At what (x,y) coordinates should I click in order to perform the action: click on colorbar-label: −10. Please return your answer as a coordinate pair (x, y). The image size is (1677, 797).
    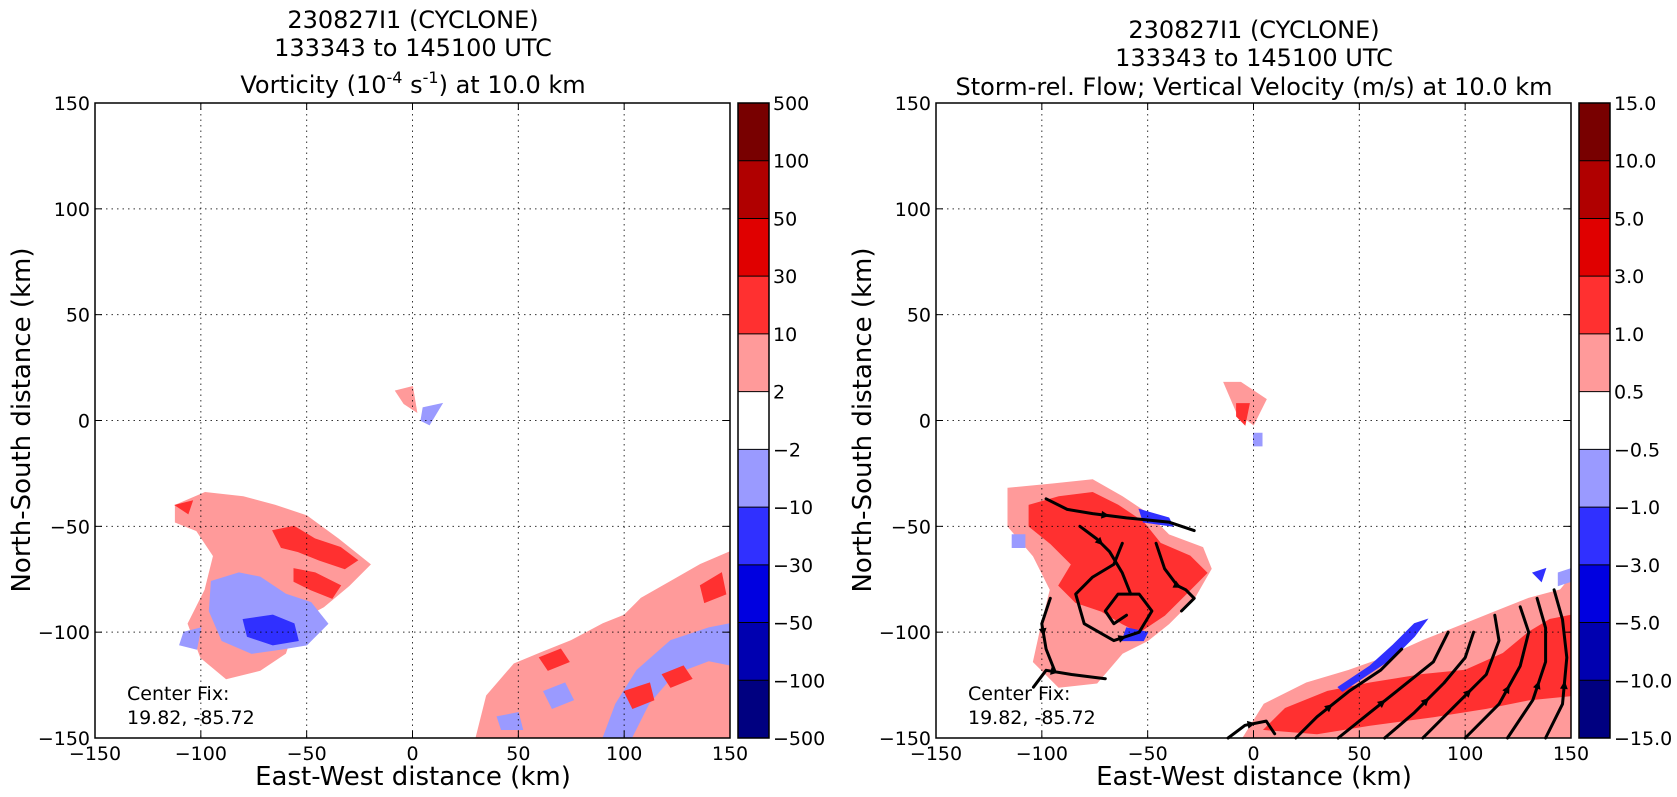
    Looking at the image, I should click on (793, 508).